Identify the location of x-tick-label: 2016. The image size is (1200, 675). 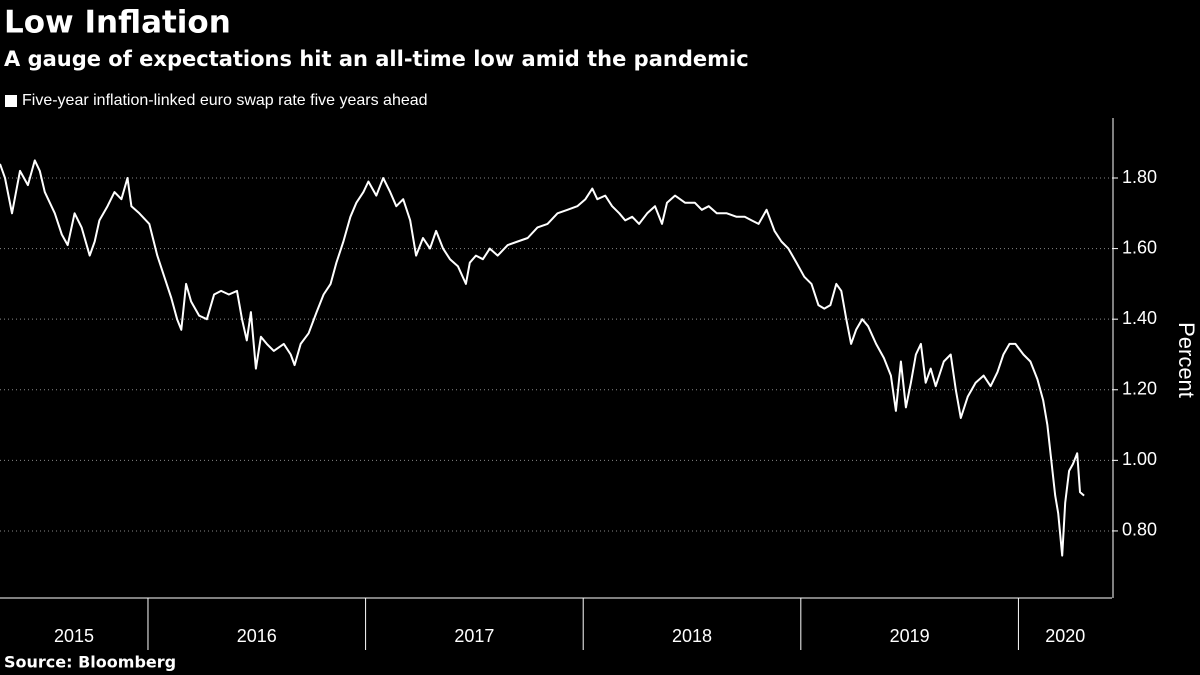
(257, 636).